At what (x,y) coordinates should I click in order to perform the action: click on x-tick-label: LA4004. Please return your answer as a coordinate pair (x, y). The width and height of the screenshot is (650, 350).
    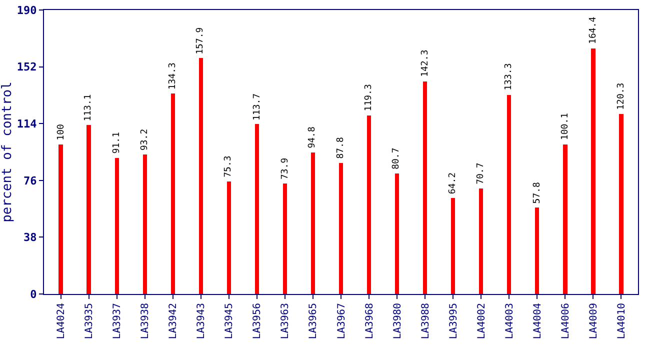
    Looking at the image, I should click on (538, 321).